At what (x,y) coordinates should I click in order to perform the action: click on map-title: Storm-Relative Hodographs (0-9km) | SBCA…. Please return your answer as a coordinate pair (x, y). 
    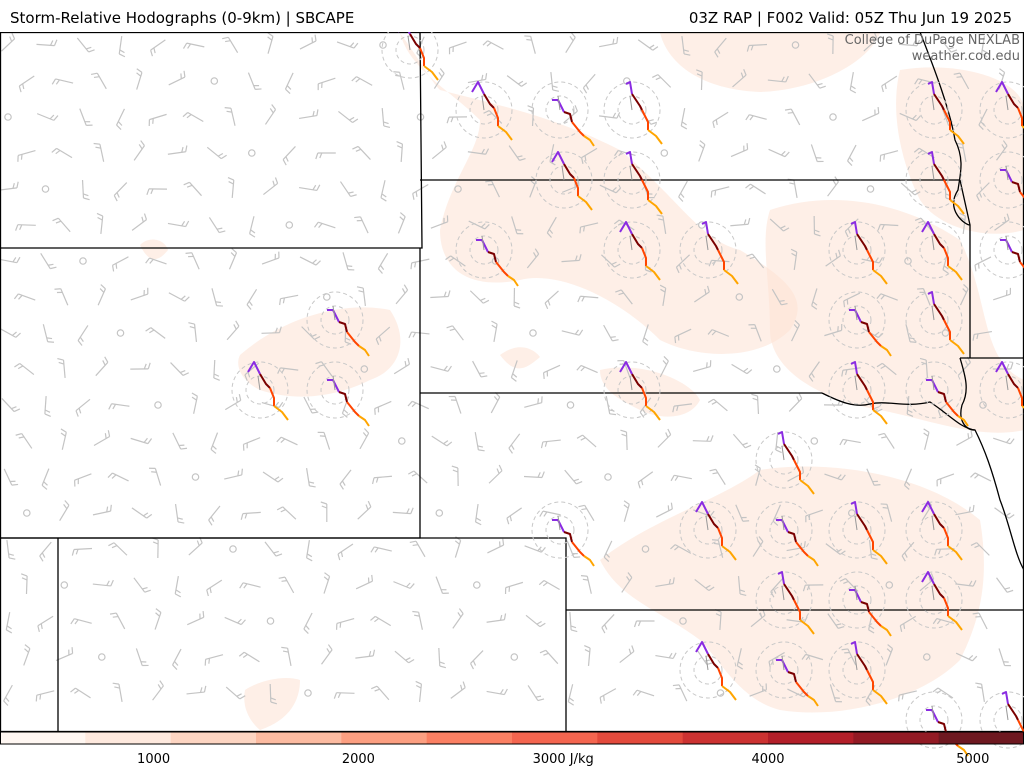
    Looking at the image, I should click on (182, 18).